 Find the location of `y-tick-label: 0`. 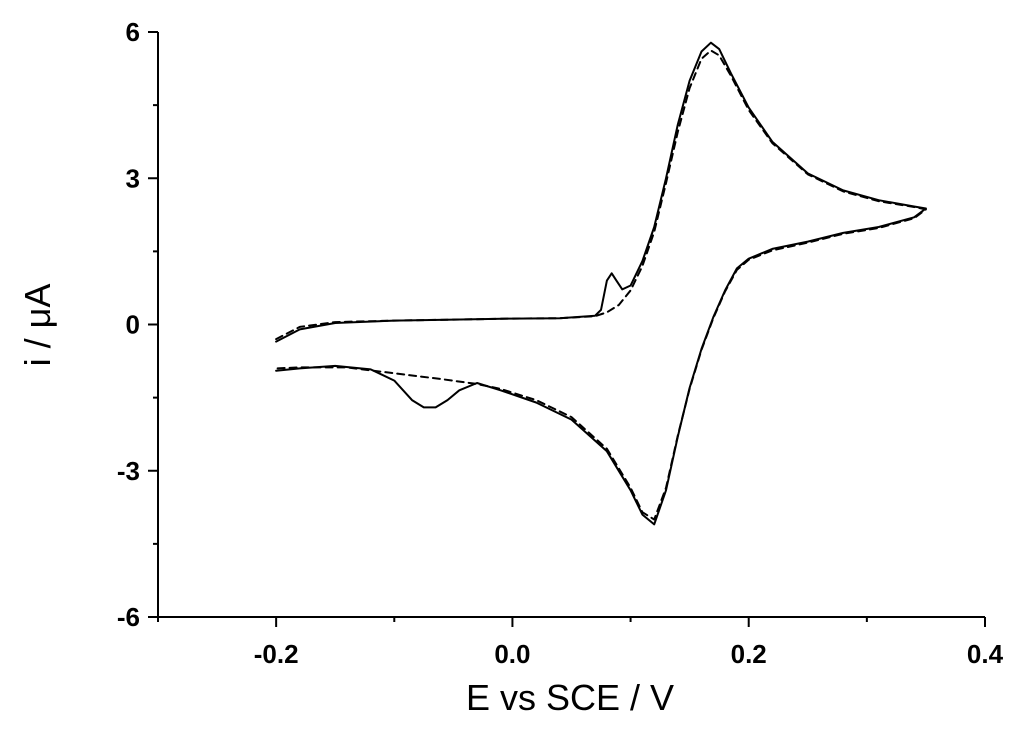

y-tick-label: 0 is located at coordinates (133, 325).